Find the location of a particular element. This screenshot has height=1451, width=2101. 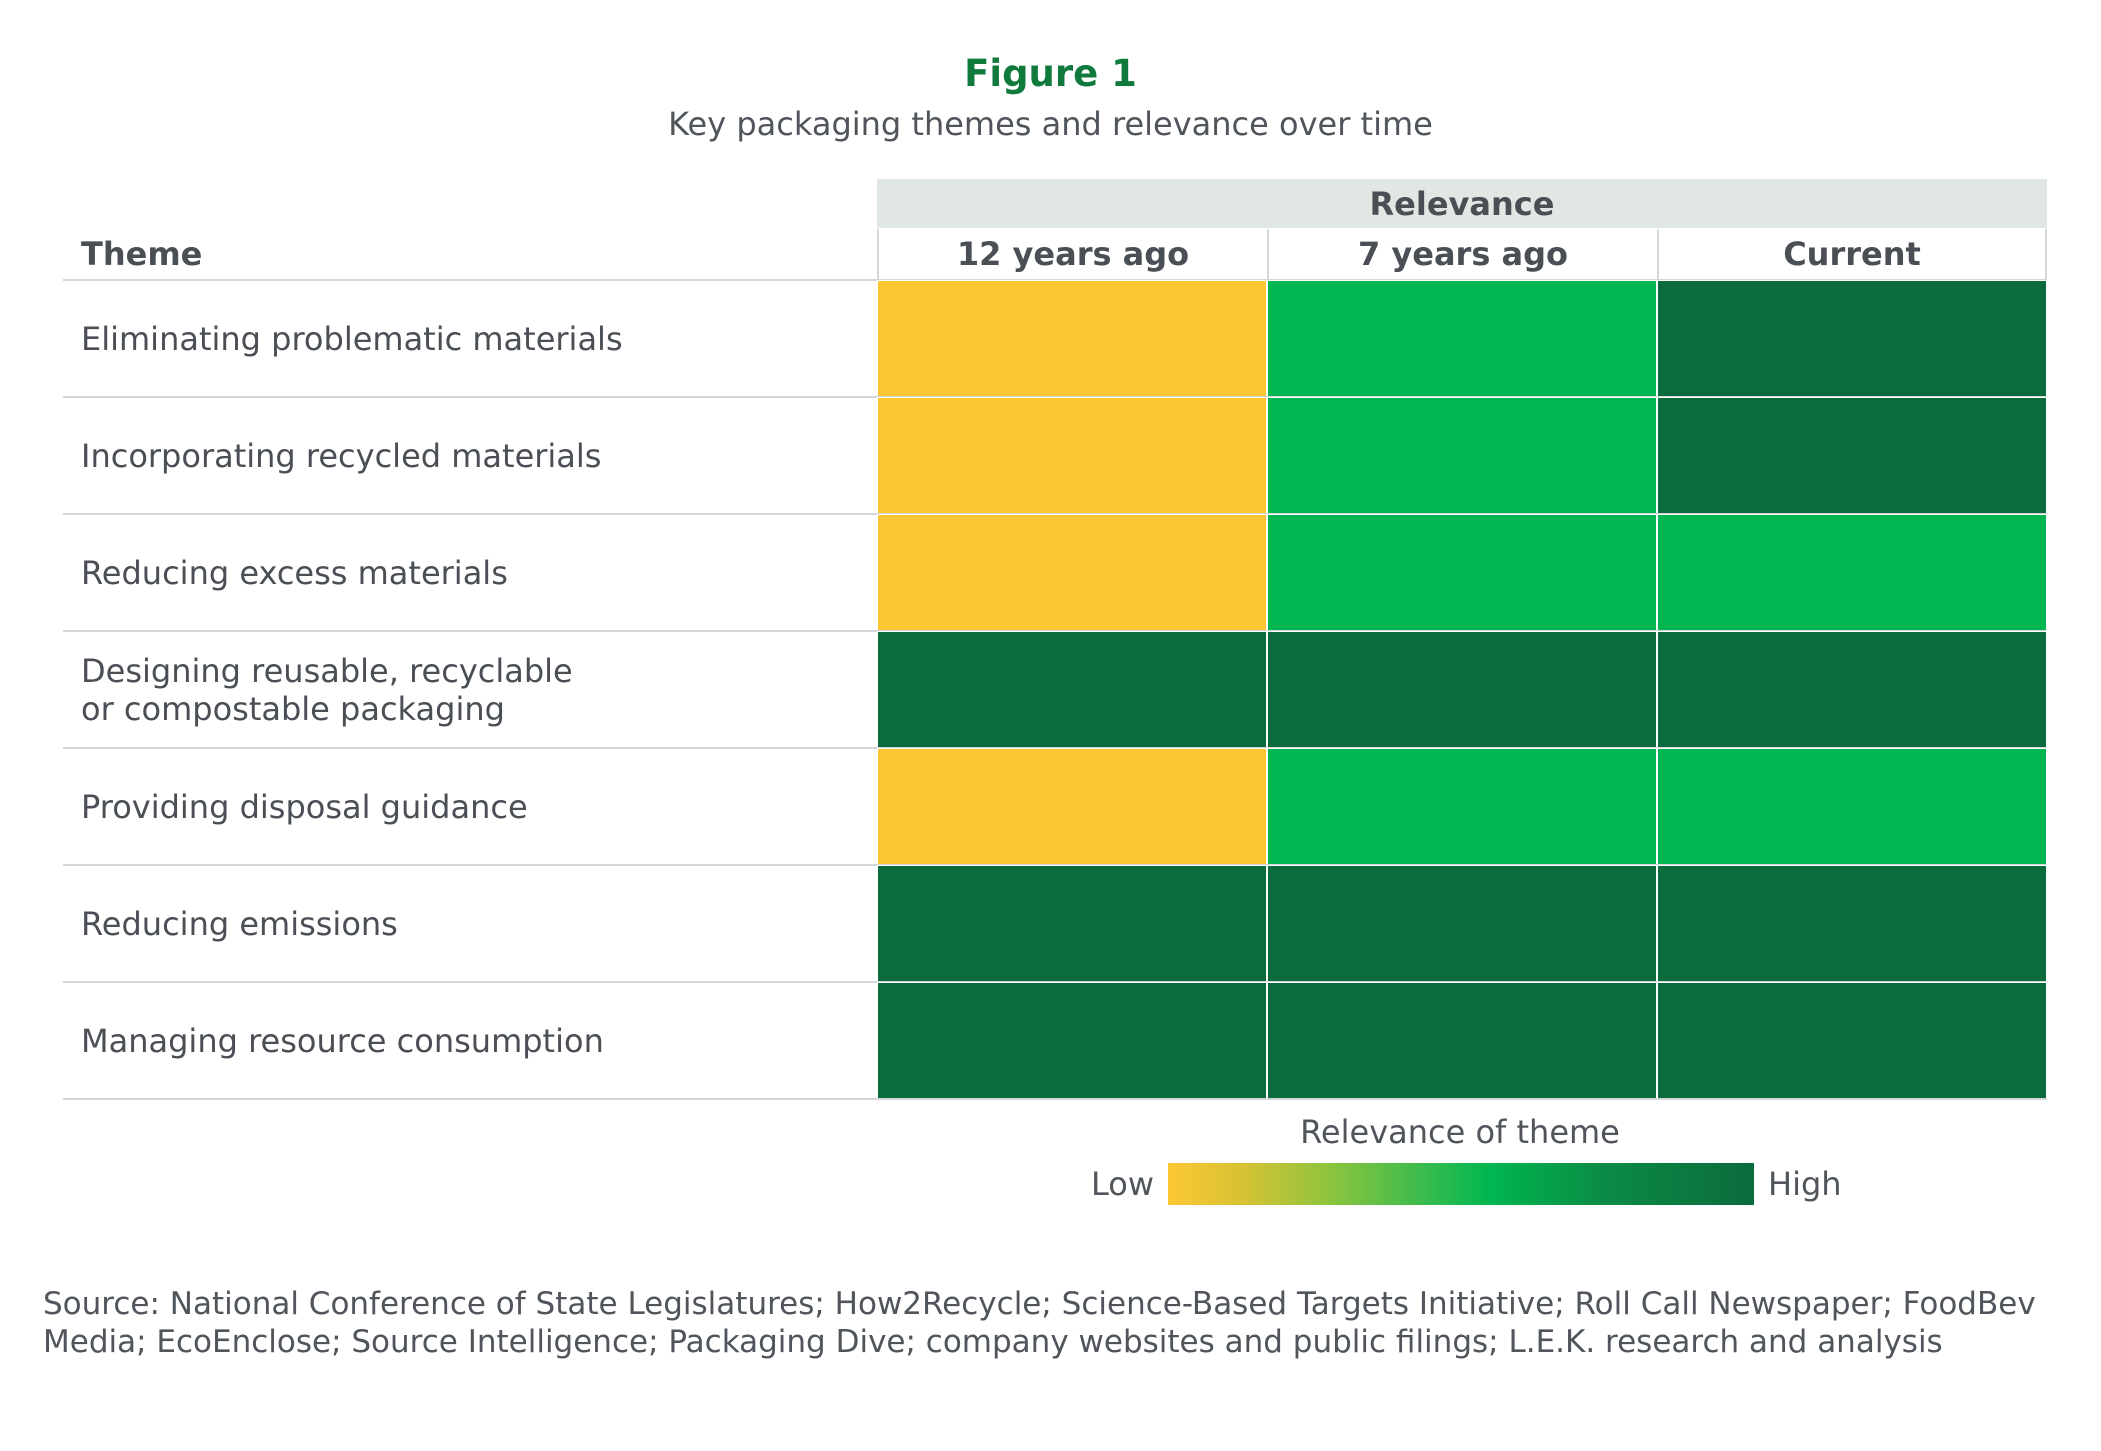

theme-column-header: Theme is located at coordinates (142, 254).